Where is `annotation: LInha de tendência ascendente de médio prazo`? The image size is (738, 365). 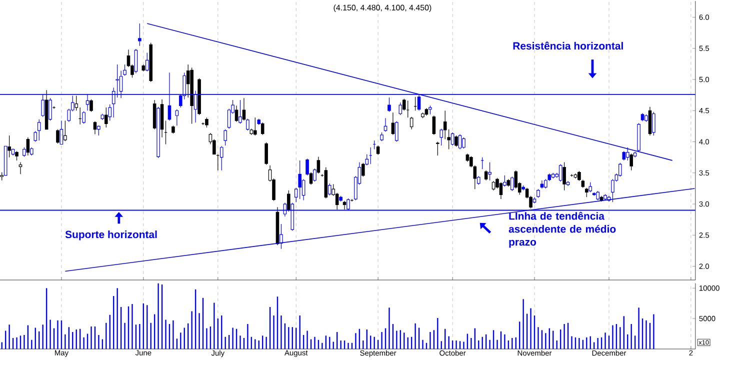 annotation: LInha de tendência ascendente de médio prazo is located at coordinates (562, 230).